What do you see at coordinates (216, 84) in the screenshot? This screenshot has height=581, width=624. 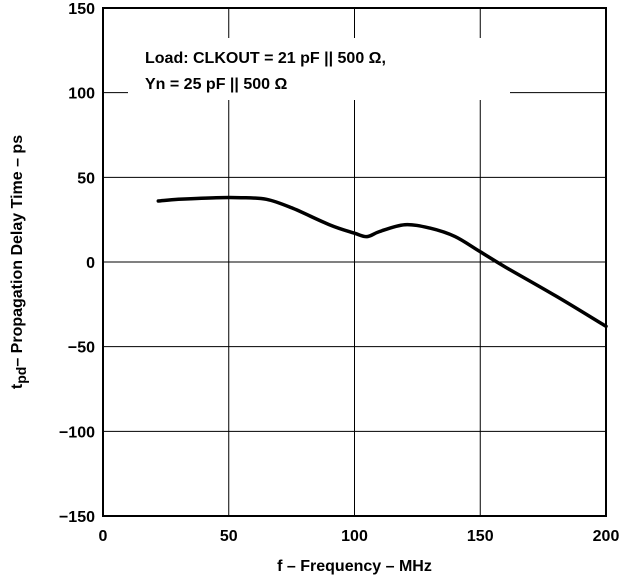 I see `annotation-line-2: Yn = 25 pF || 500 Ω` at bounding box center [216, 84].